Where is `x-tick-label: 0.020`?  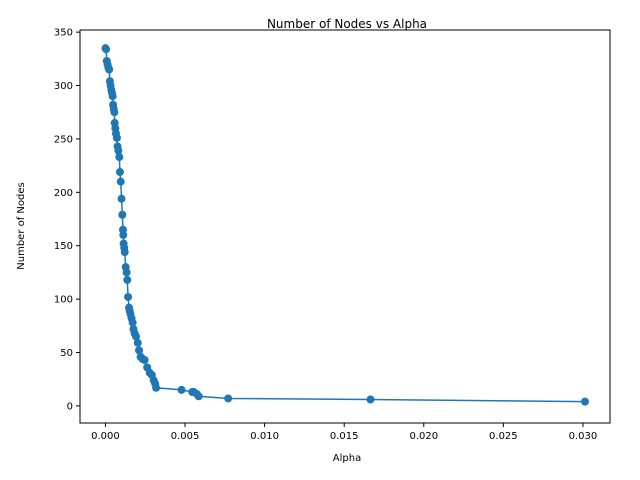 x-tick-label: 0.020 is located at coordinates (423, 436).